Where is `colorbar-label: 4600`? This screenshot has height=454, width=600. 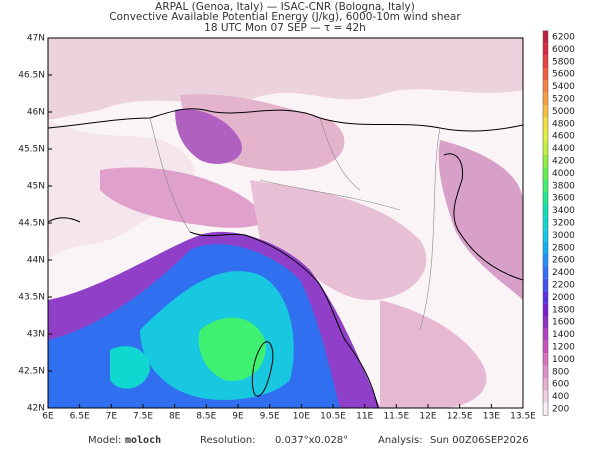
colorbar-label: 4600 is located at coordinates (563, 137).